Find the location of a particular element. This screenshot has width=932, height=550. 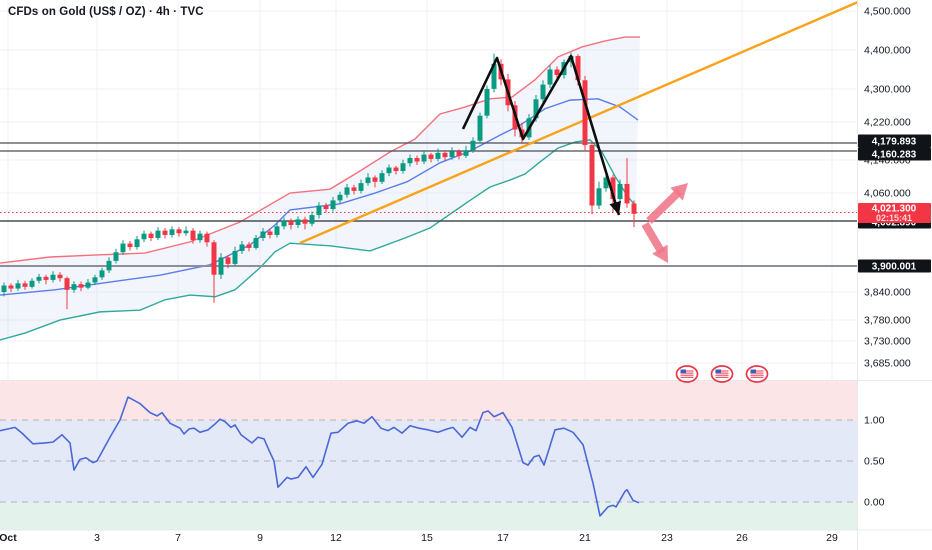

zigzag-line is located at coordinates (541, 135).